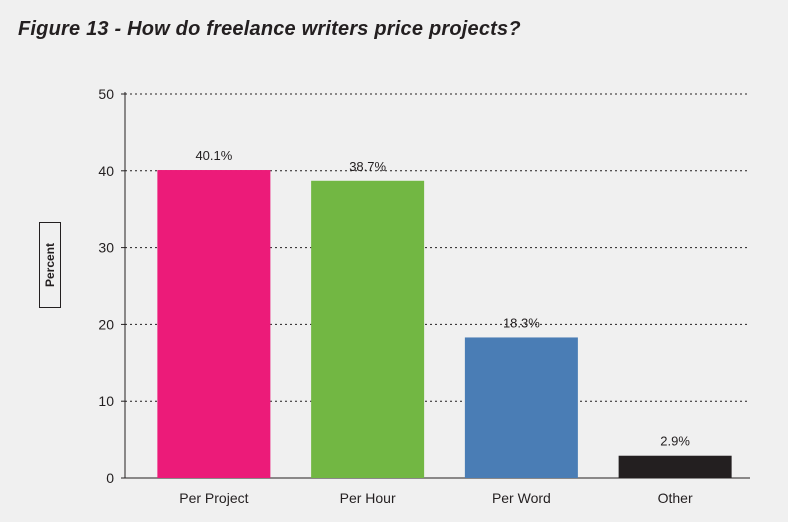 The height and width of the screenshot is (522, 788). What do you see at coordinates (521, 407) in the screenshot?
I see `bar-per-word` at bounding box center [521, 407].